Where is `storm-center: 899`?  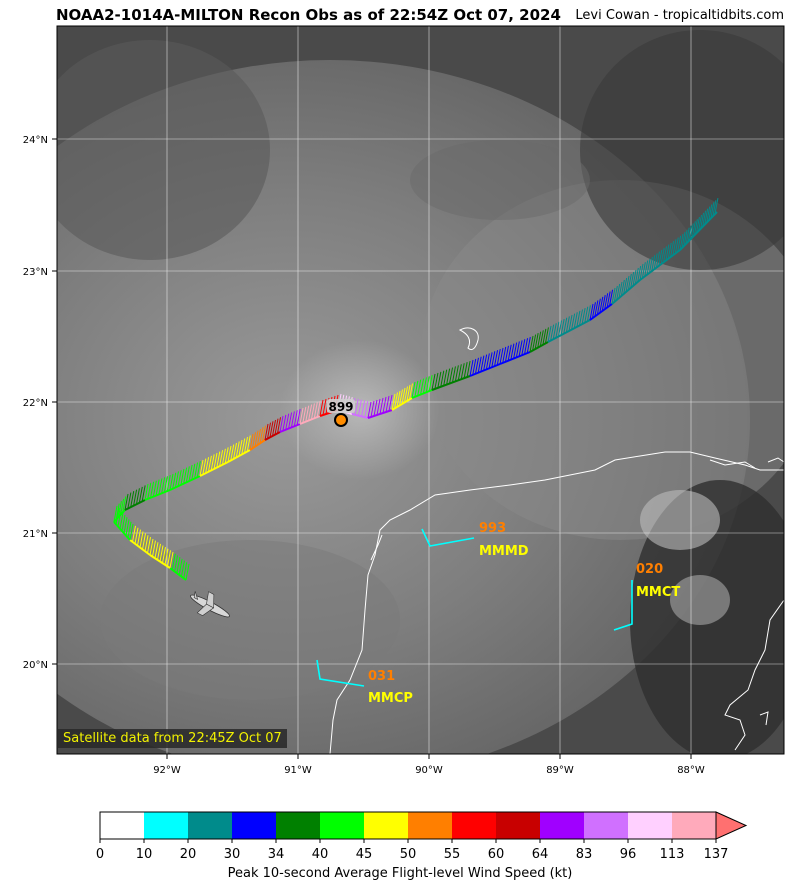
storm-center: 899 is located at coordinates (341, 413).